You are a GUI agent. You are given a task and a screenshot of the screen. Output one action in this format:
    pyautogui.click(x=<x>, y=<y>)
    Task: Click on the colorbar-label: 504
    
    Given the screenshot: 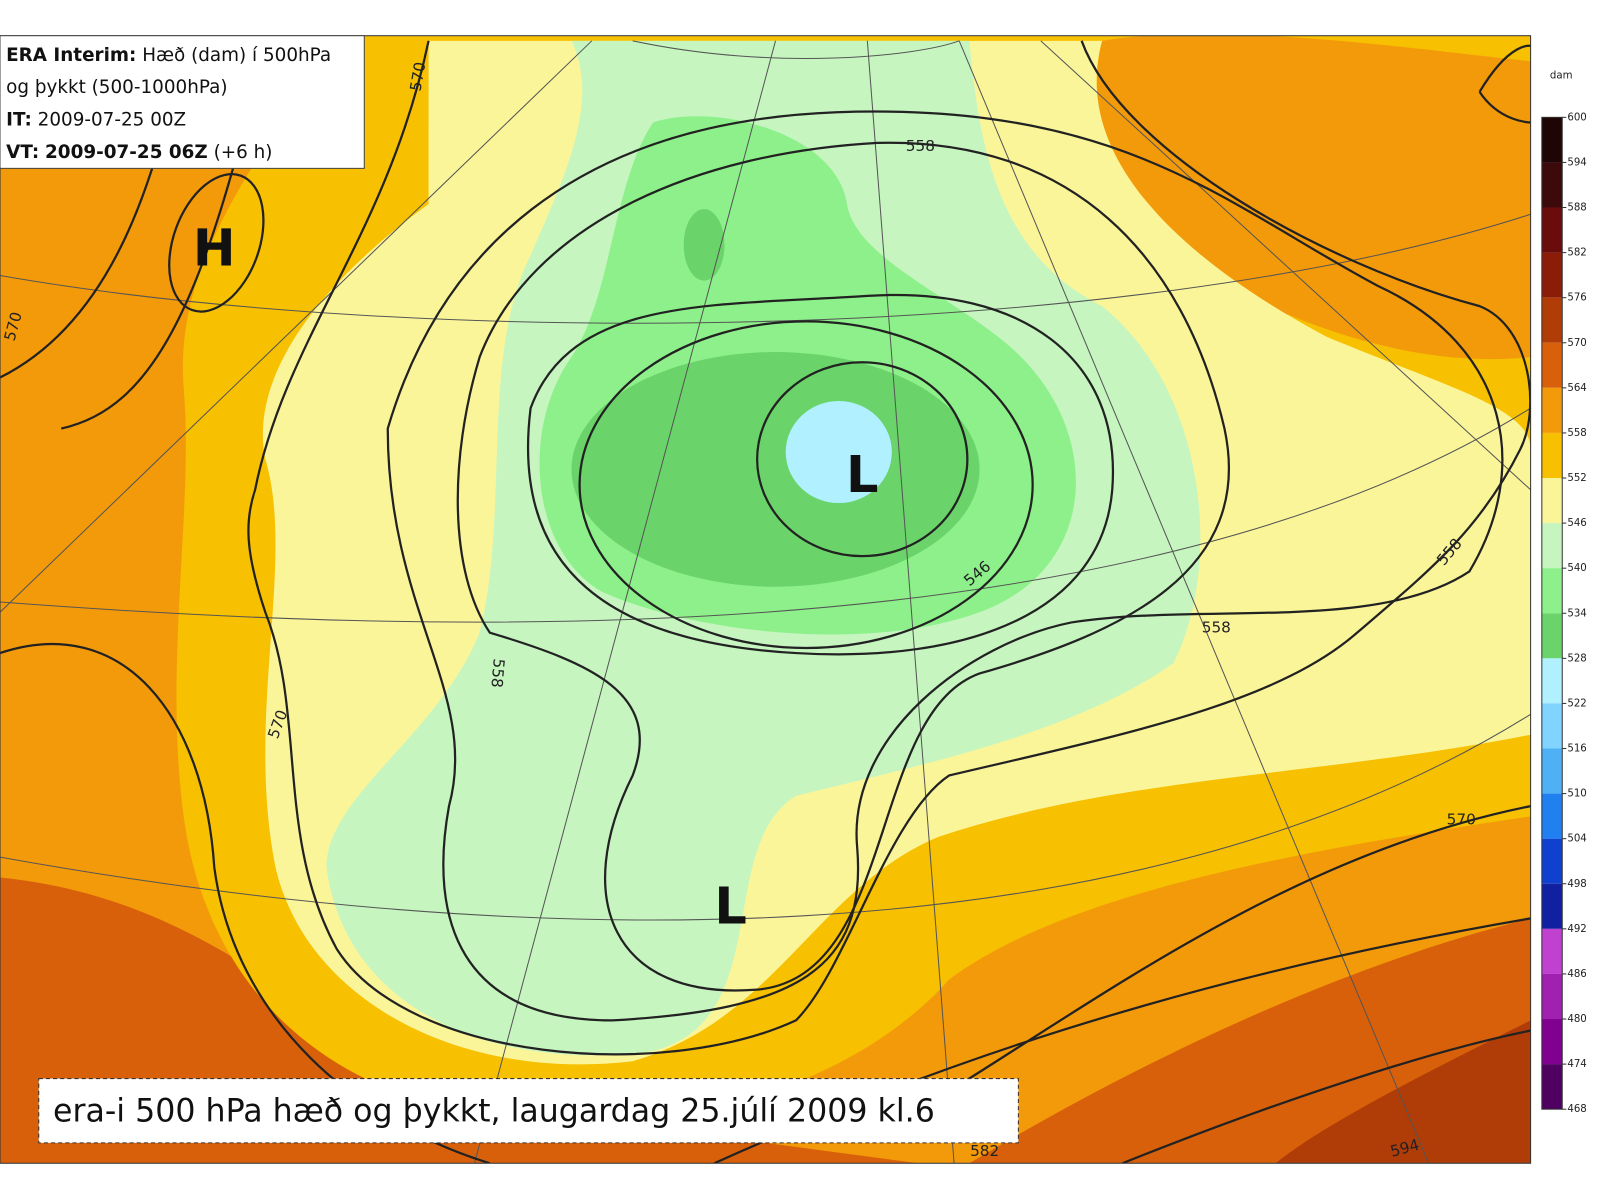 What is the action you would take?
    pyautogui.click(x=1576, y=839)
    